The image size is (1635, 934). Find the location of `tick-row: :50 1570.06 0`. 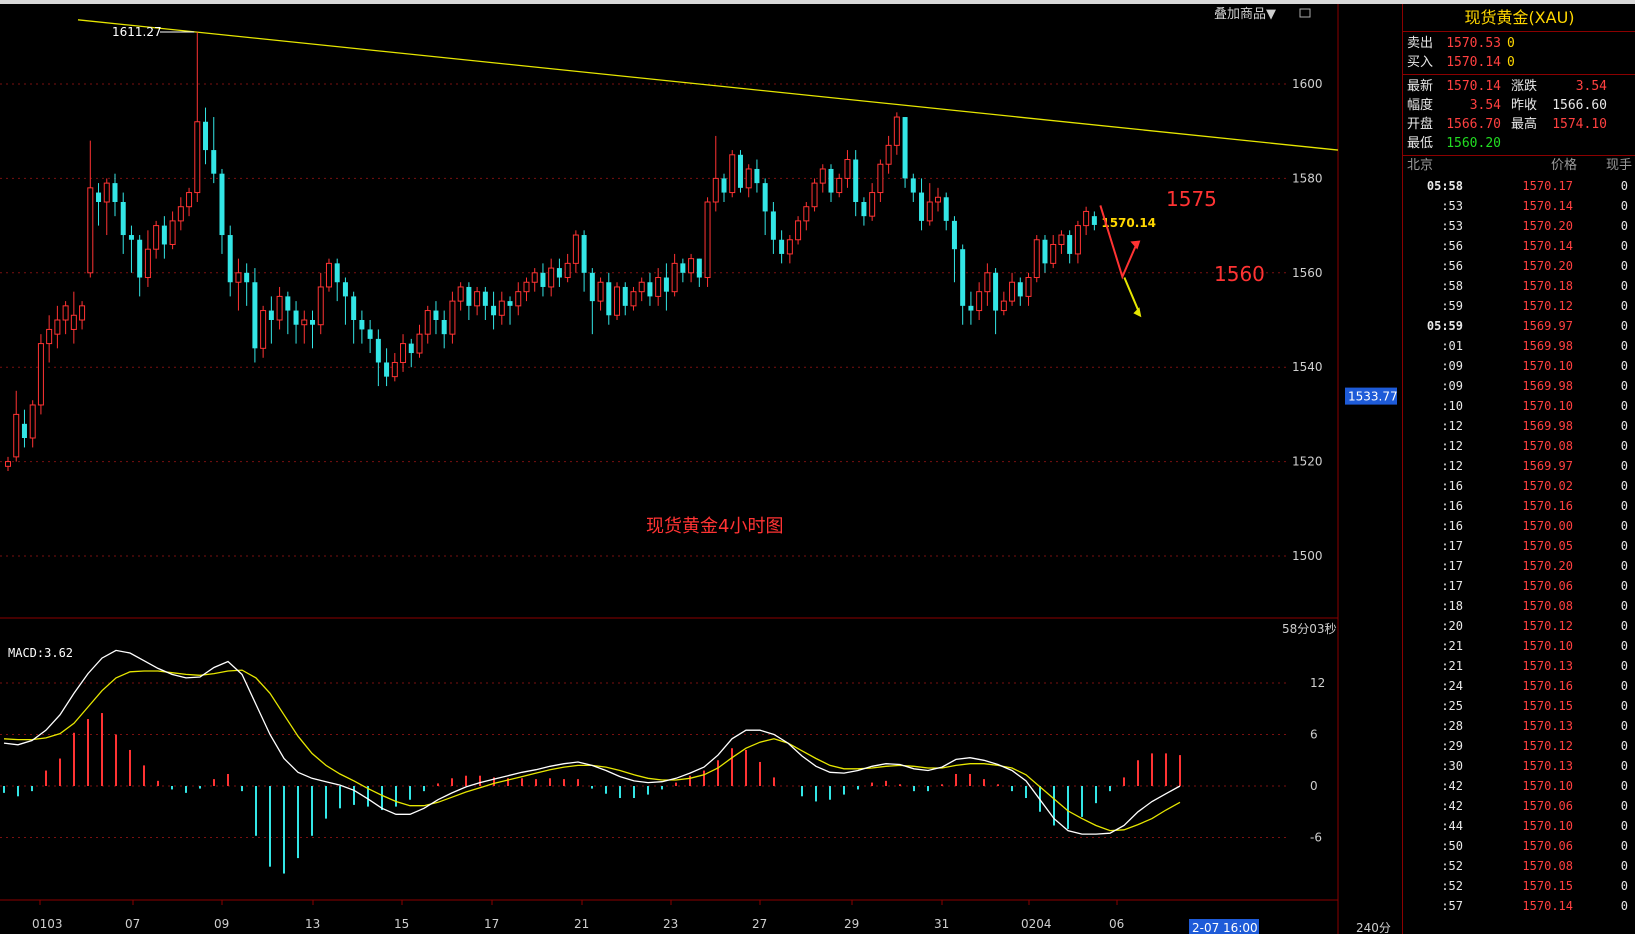

tick-row: :50 1570.06 0 is located at coordinates (1519, 846).